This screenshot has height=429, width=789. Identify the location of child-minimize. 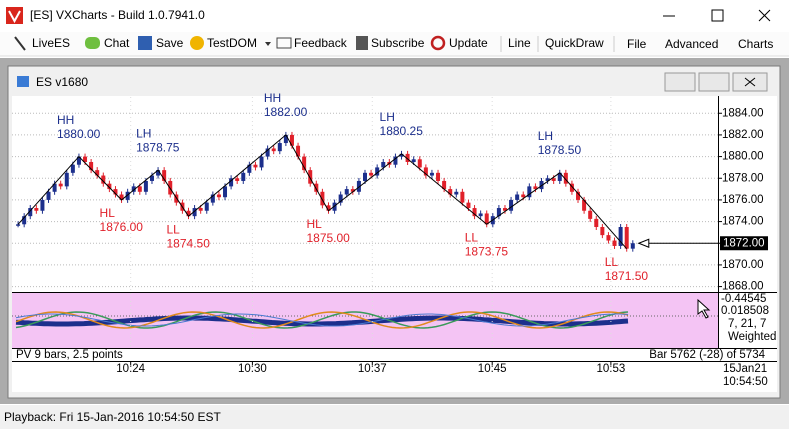
(680, 82).